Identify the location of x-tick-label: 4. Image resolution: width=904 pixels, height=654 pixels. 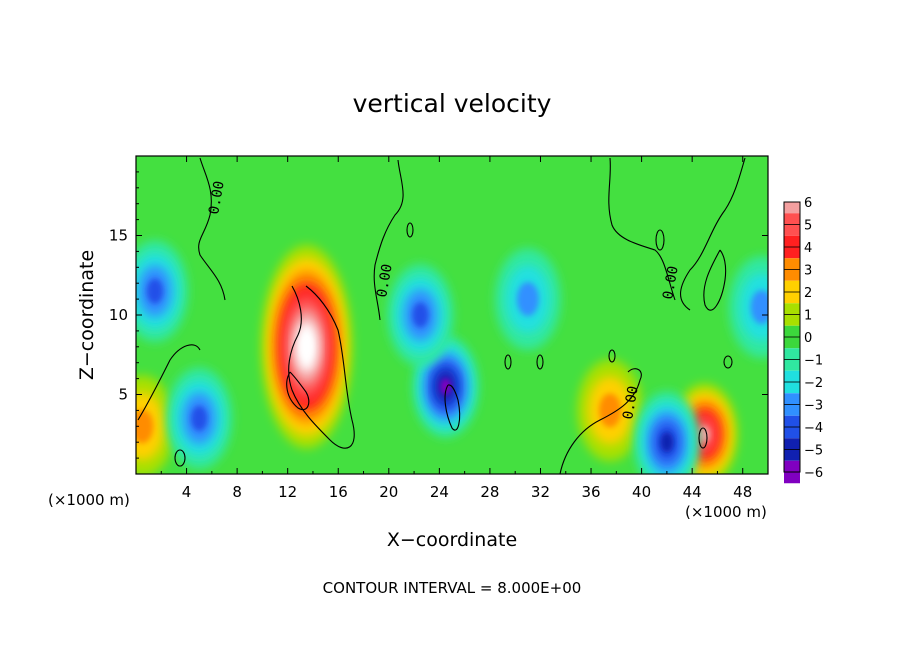
(187, 492).